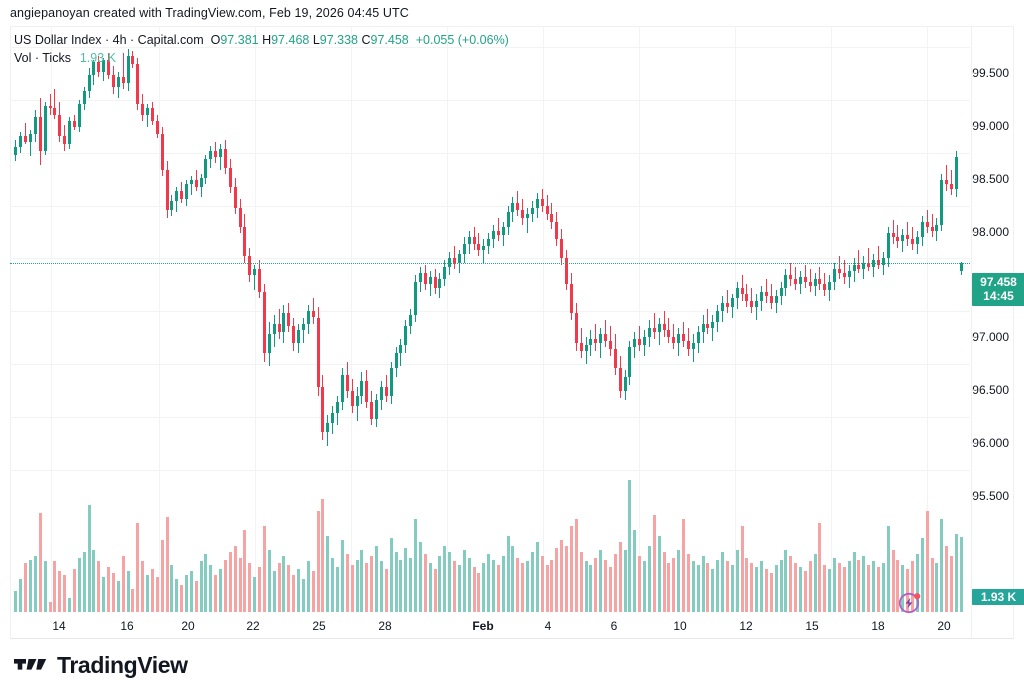  I want to click on volume-badge: 1.93 K, so click(998, 597).